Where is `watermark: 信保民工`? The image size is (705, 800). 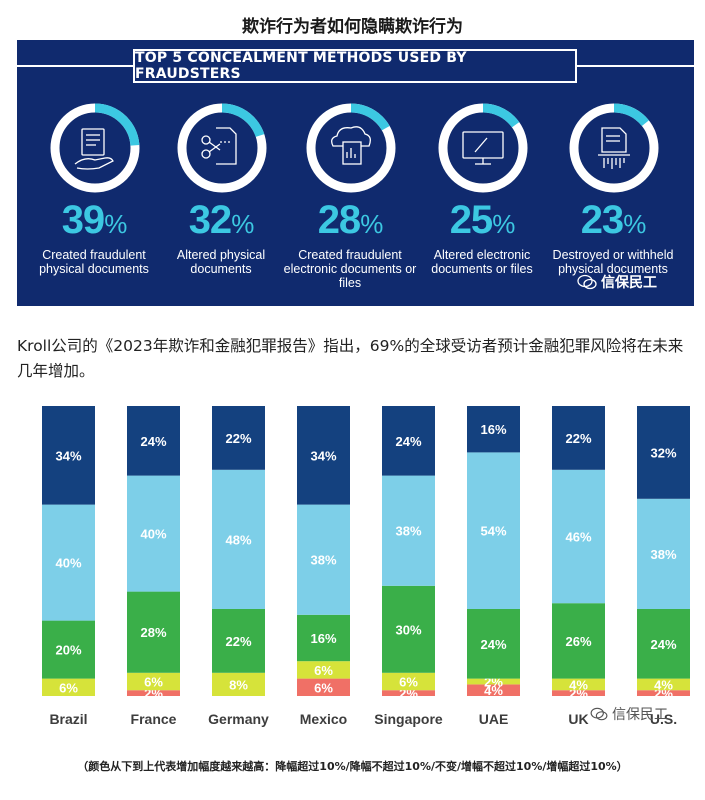
watermark: 信保民工 is located at coordinates (617, 282).